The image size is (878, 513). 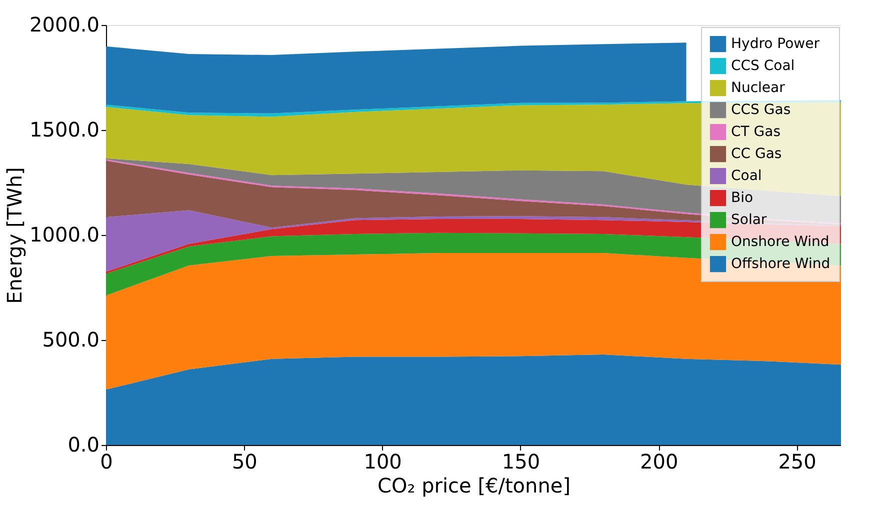 What do you see at coordinates (775, 44) in the screenshot?
I see `legend-label: Hydro Power` at bounding box center [775, 44].